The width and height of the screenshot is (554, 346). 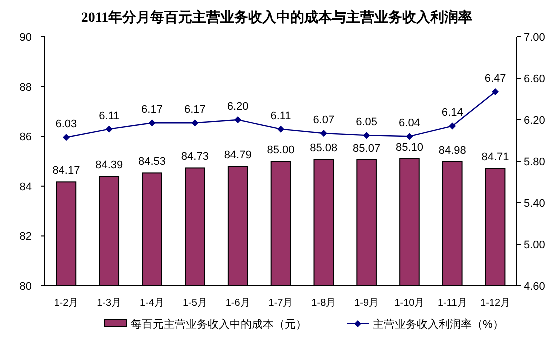 I want to click on x-tick-label: 1-6月, so click(x=238, y=303).